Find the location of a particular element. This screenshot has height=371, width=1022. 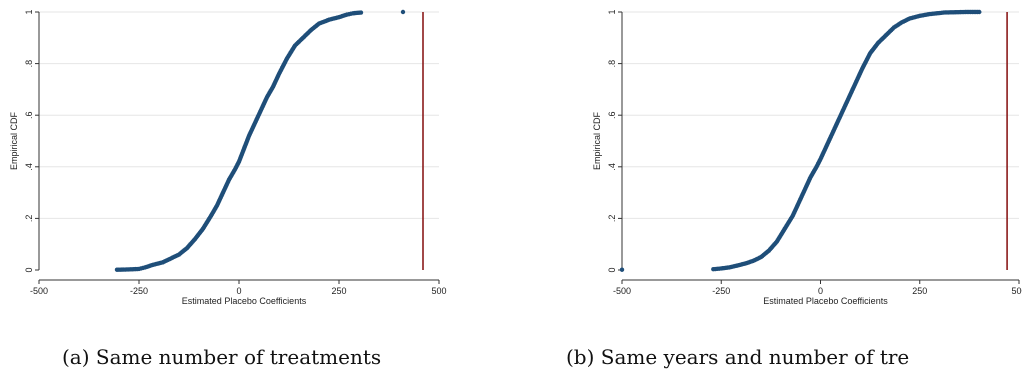

caption-b: (b) Same years and number of tre is located at coordinates (737, 357).